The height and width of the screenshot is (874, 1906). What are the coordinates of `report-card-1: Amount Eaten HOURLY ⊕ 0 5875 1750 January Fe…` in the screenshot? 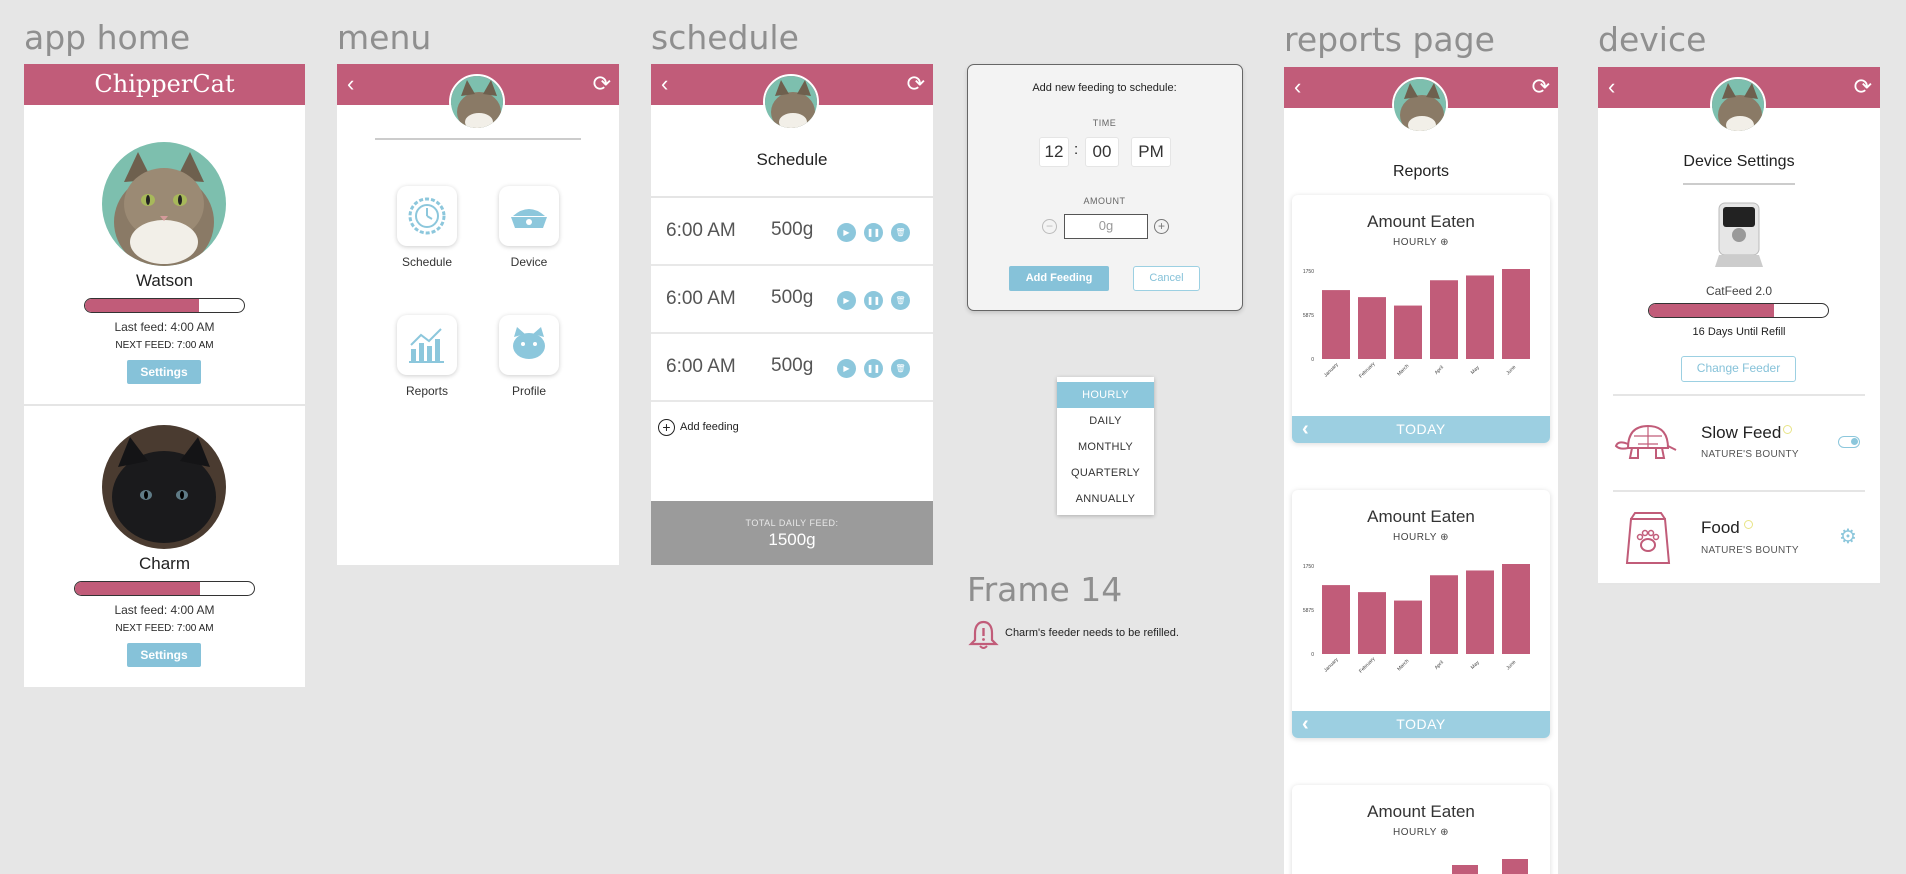 It's located at (1421, 319).